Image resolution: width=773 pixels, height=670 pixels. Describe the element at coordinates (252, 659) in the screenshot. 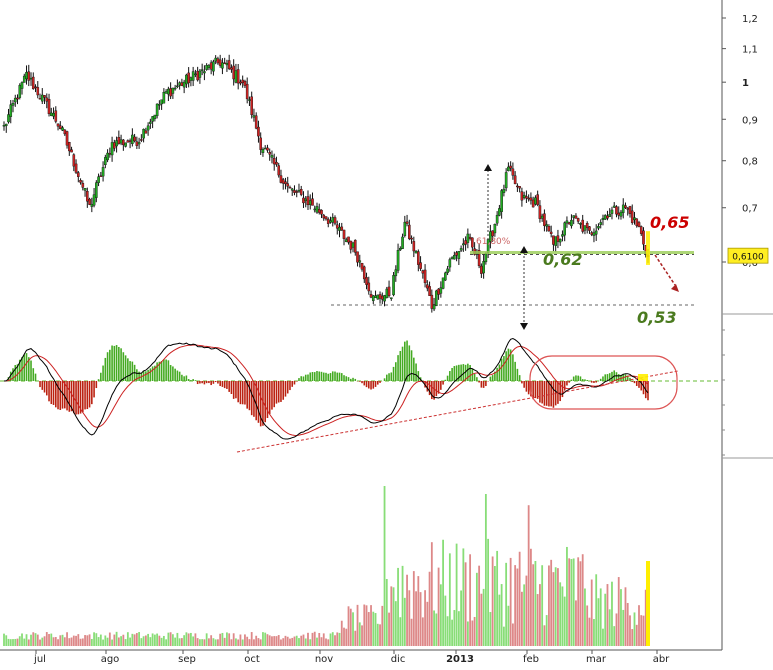

I see `x-tick-label: oct` at that location.